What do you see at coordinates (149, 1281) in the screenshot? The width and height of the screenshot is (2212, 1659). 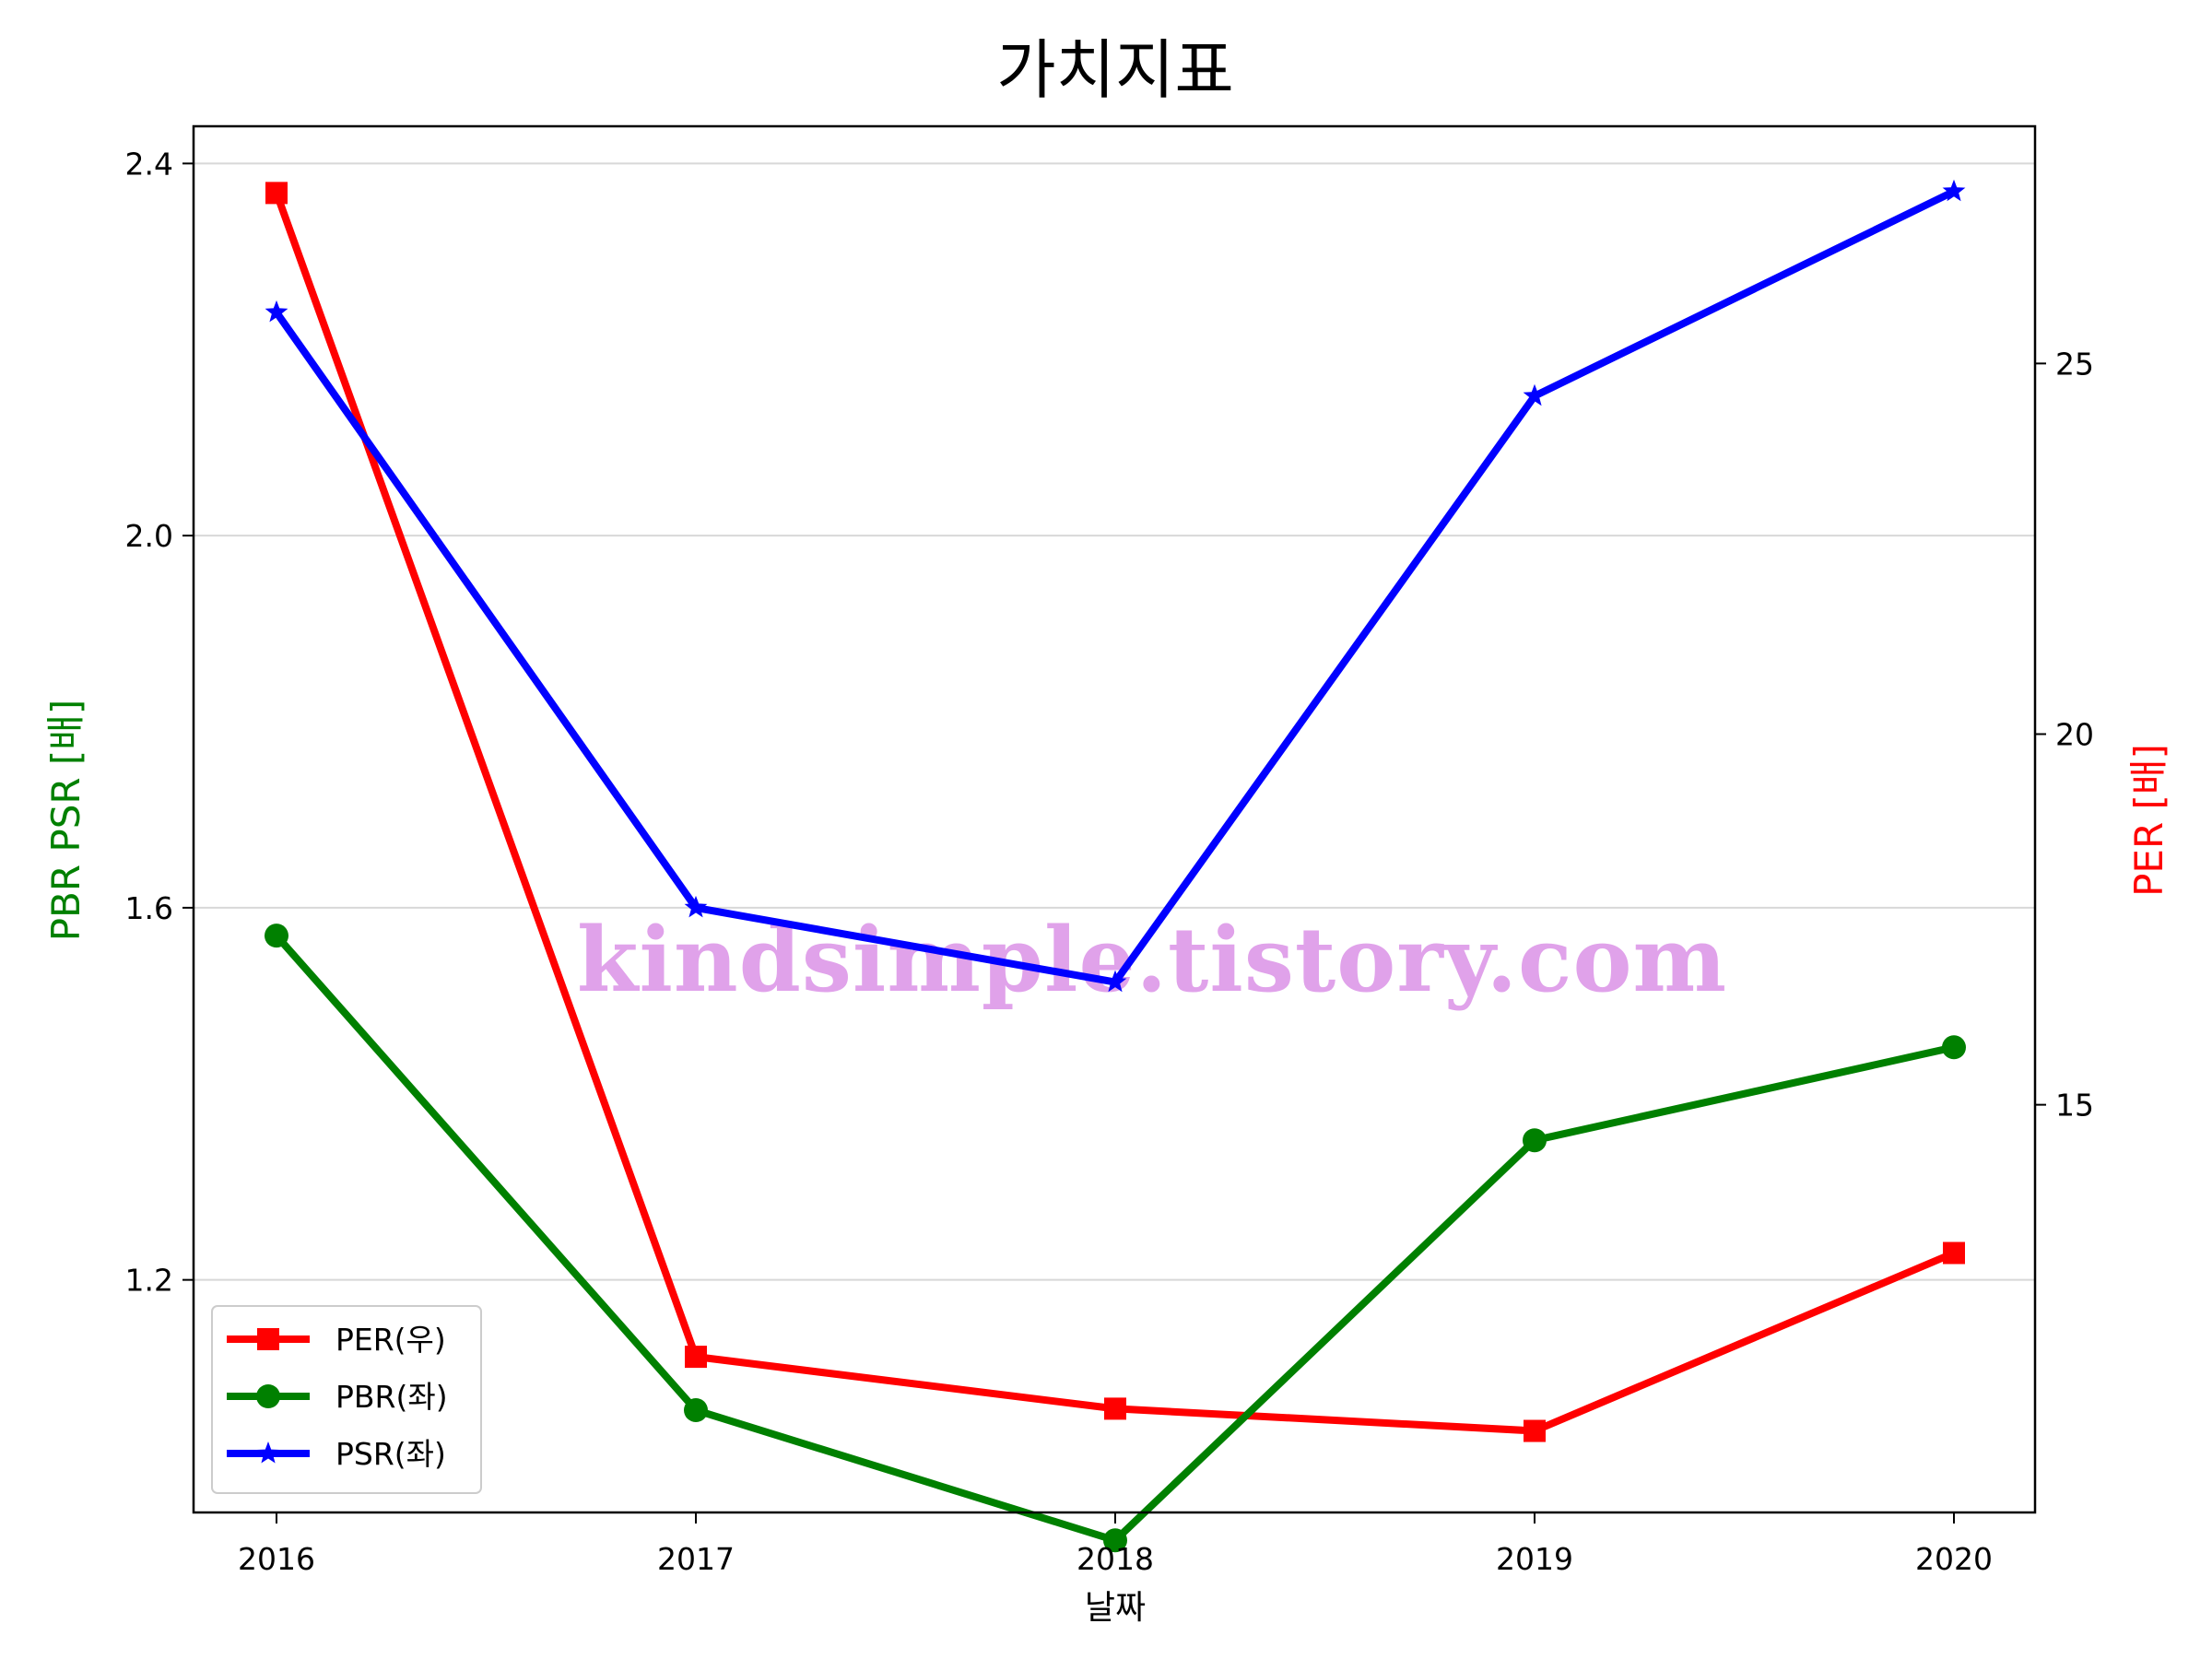 I see `left-tick-label: 1.2` at bounding box center [149, 1281].